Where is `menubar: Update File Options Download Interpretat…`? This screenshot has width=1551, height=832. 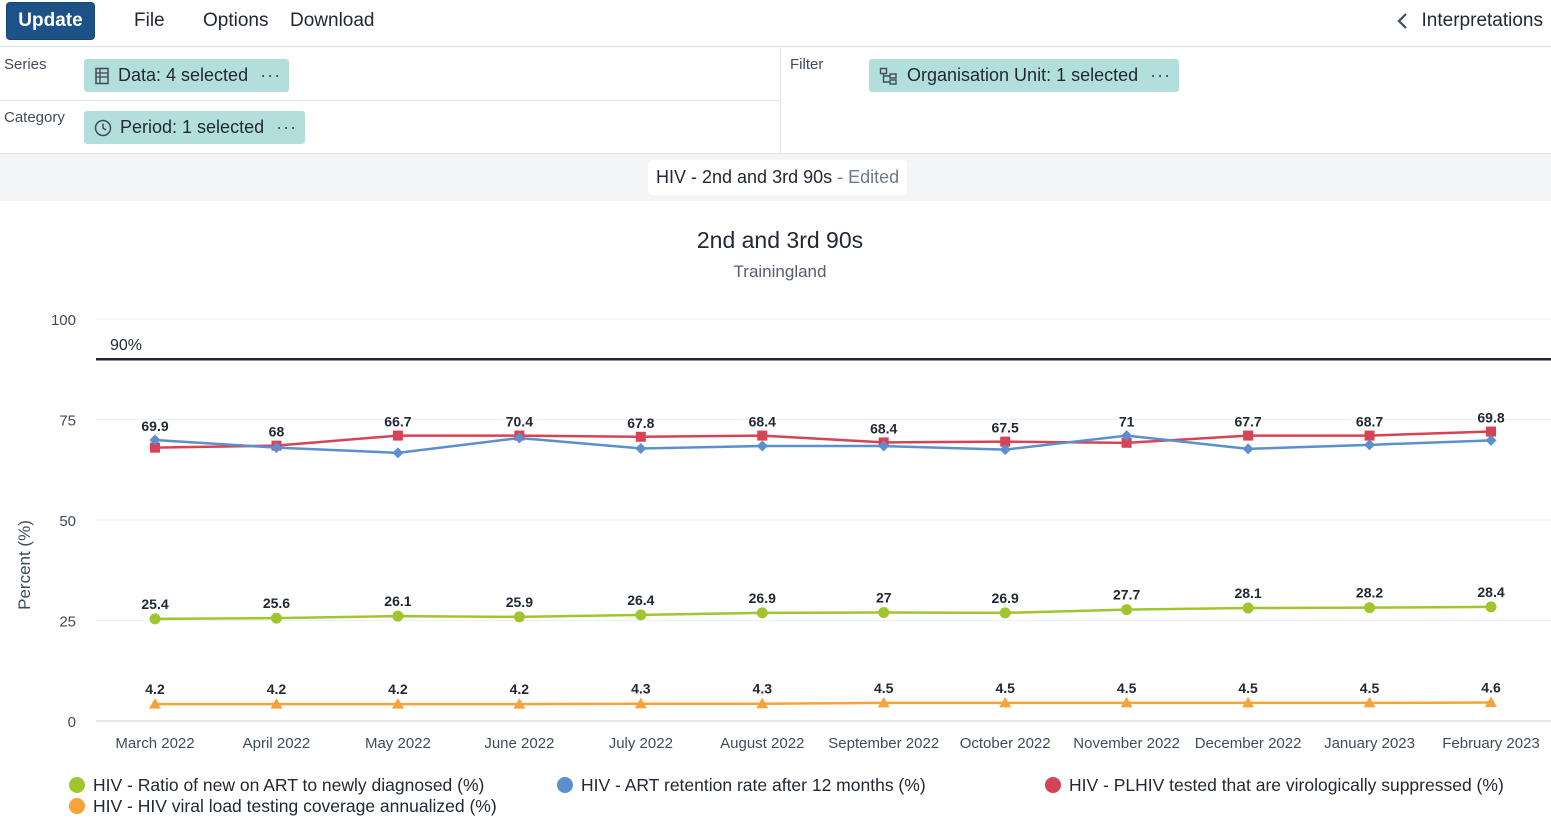
menubar: Update File Options Download Interpretat… is located at coordinates (775, 23).